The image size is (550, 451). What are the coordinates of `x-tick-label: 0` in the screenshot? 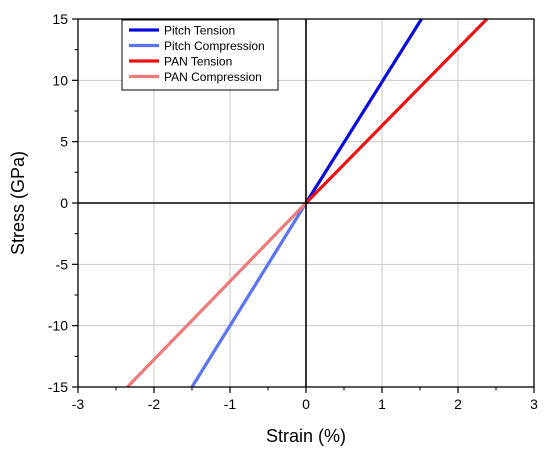 It's located at (306, 404).